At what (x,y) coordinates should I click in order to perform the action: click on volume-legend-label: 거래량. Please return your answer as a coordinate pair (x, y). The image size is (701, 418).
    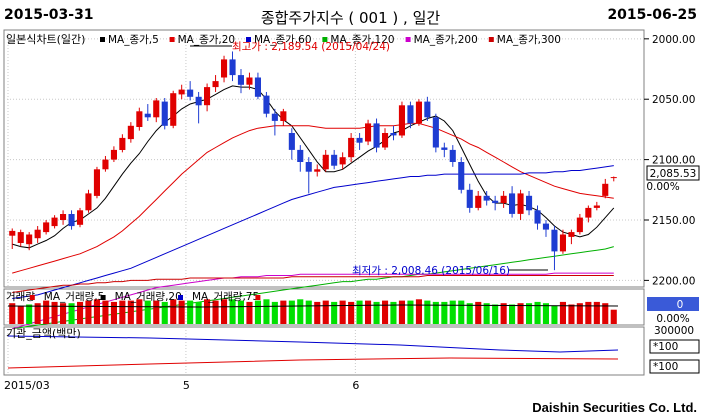
    Looking at the image, I should click on (20, 297).